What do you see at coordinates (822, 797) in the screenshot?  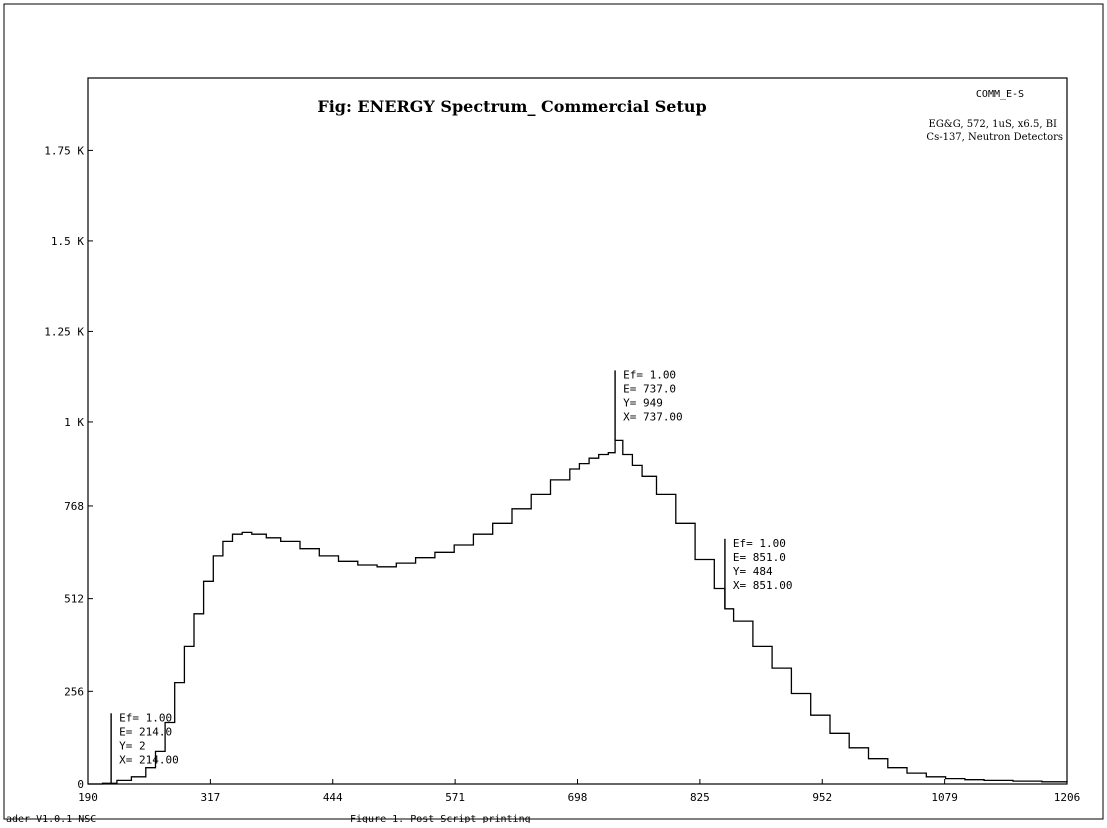 I see `x-tick-label: 952` at bounding box center [822, 797].